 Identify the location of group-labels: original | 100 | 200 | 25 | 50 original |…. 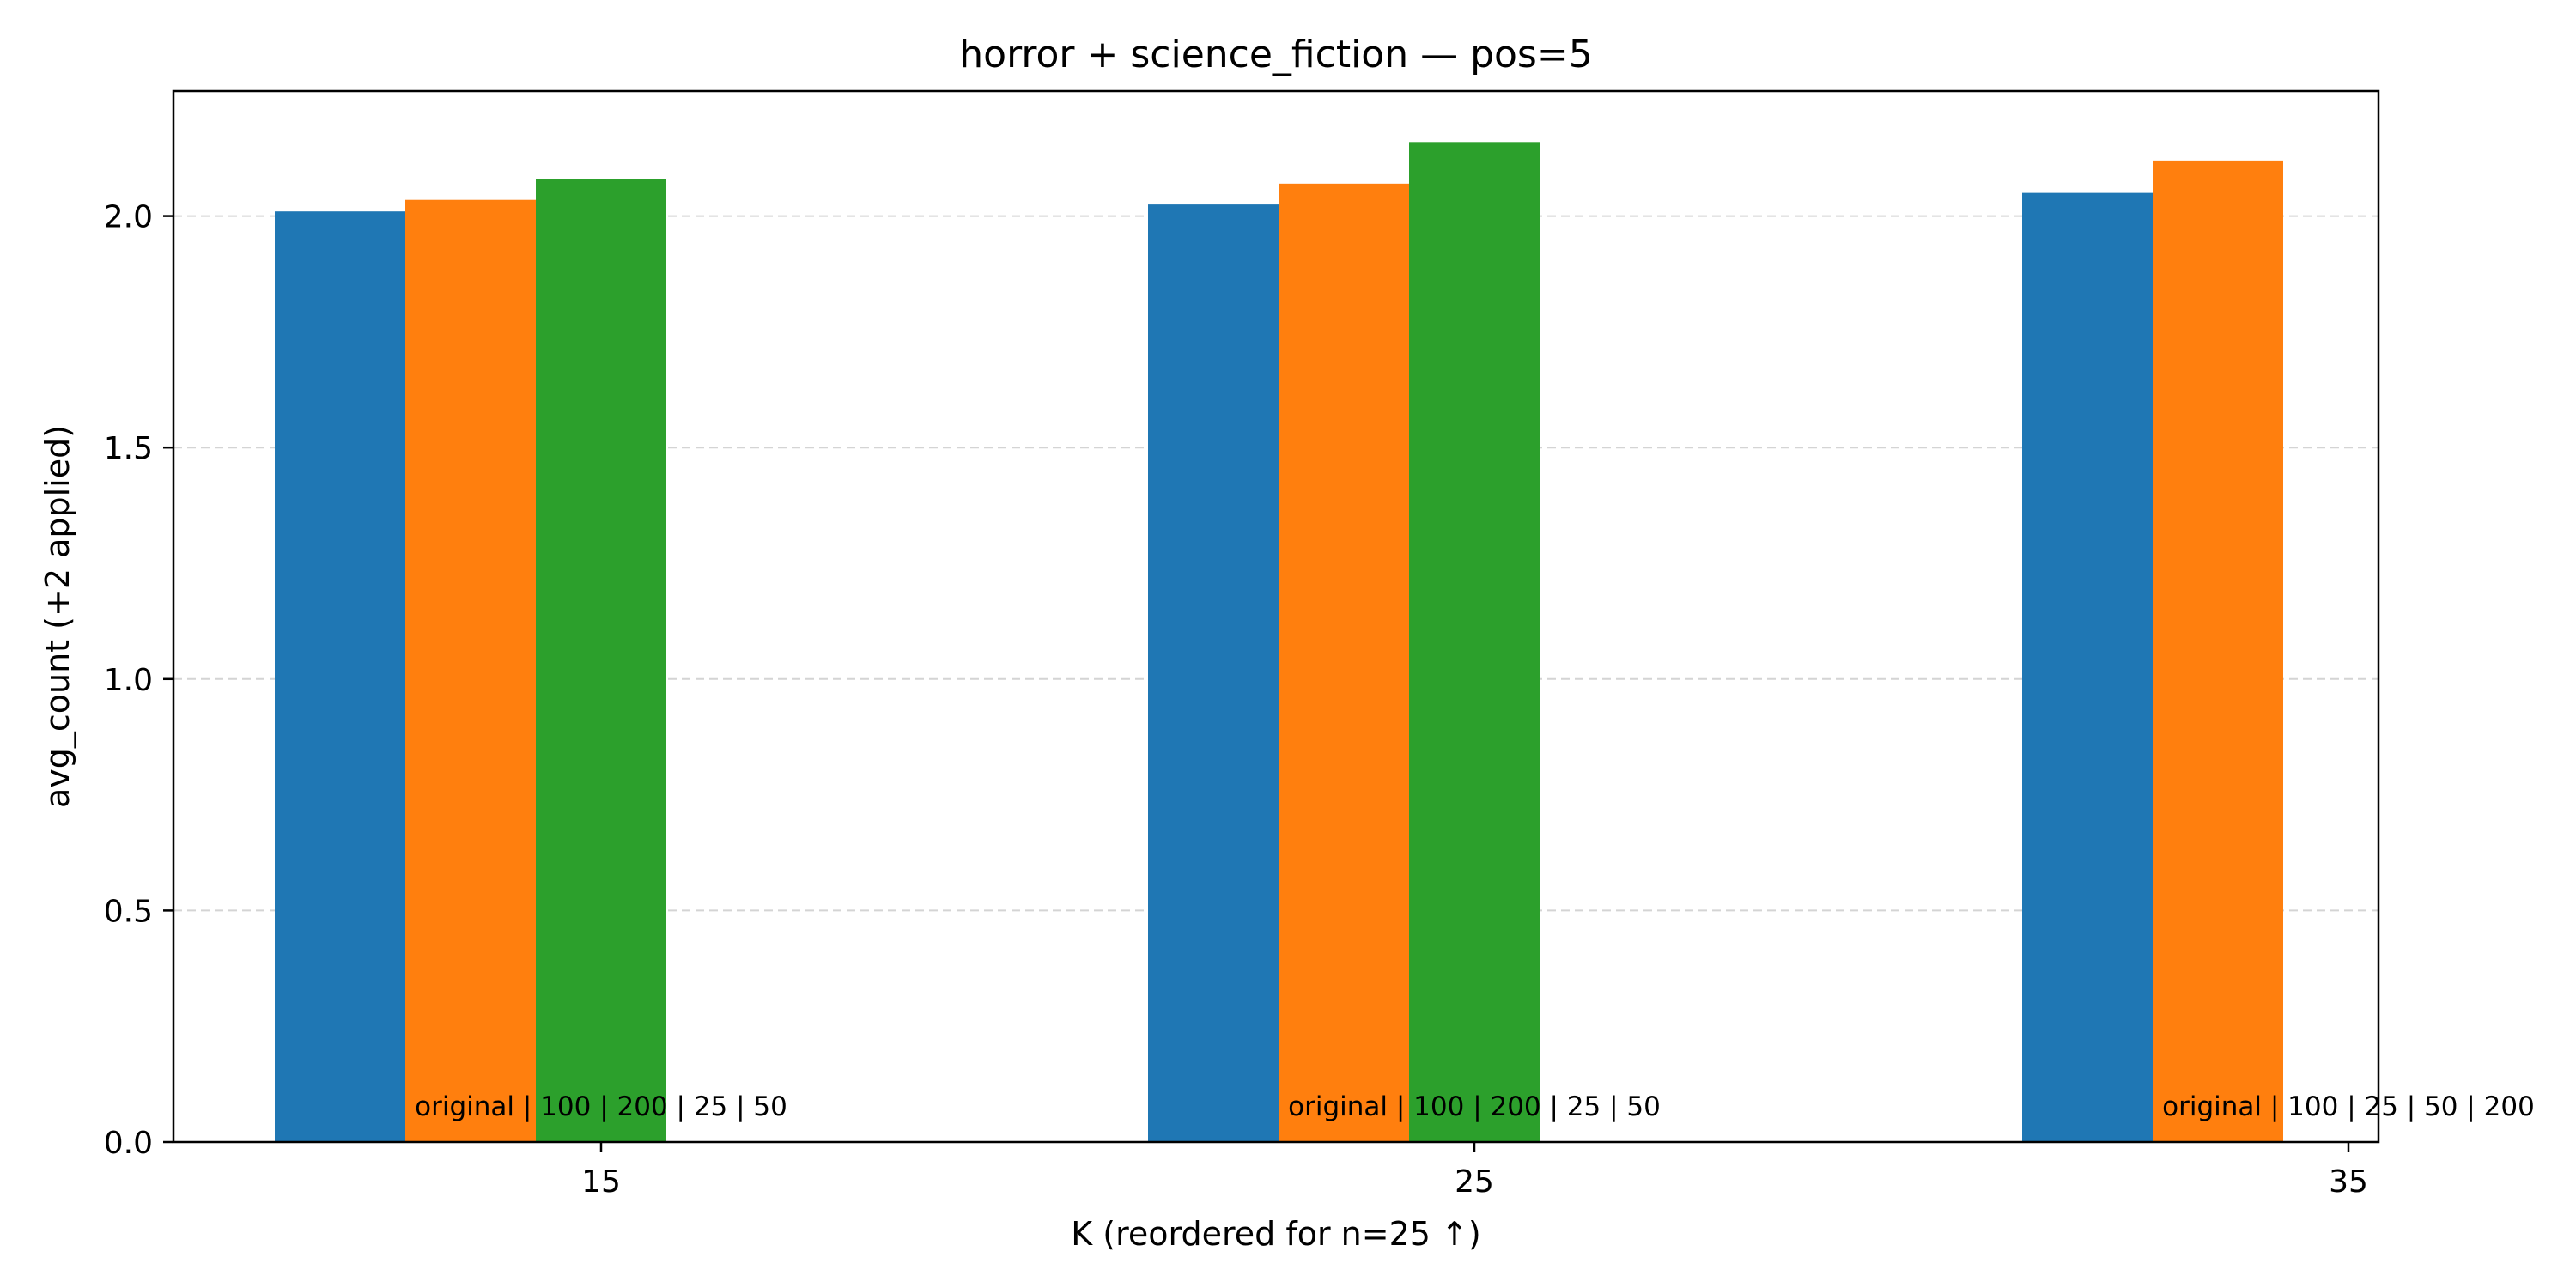
(1475, 1107).